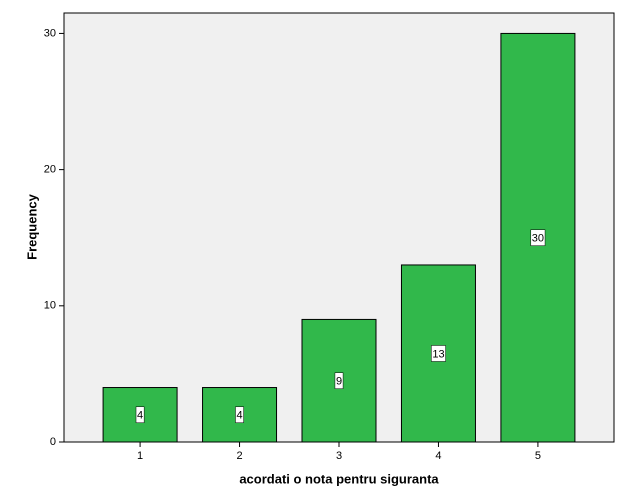 The image size is (629, 504). What do you see at coordinates (438, 456) in the screenshot?
I see `x-tick-label: 4` at bounding box center [438, 456].